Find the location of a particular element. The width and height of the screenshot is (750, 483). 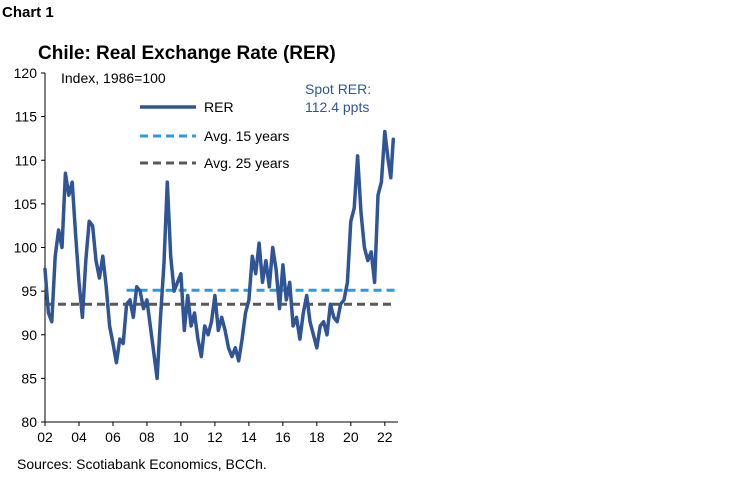

spot-rer-annotation: Spot RER: 112.4 ppts is located at coordinates (338, 98).